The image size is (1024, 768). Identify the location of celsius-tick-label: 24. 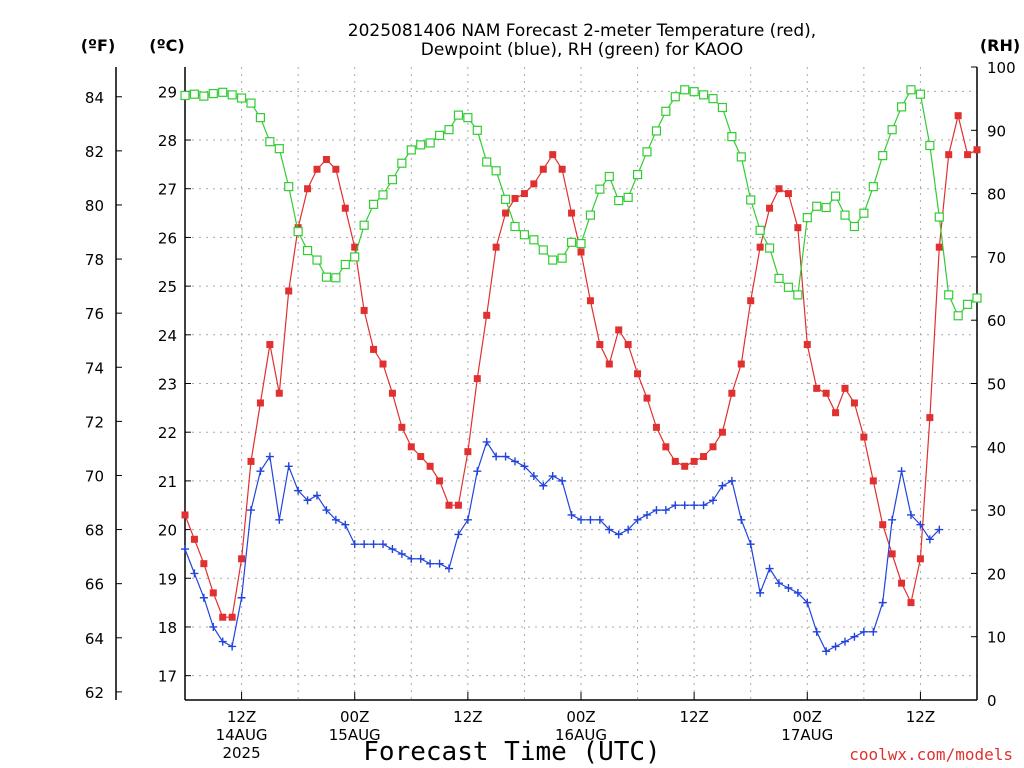
(167, 336).